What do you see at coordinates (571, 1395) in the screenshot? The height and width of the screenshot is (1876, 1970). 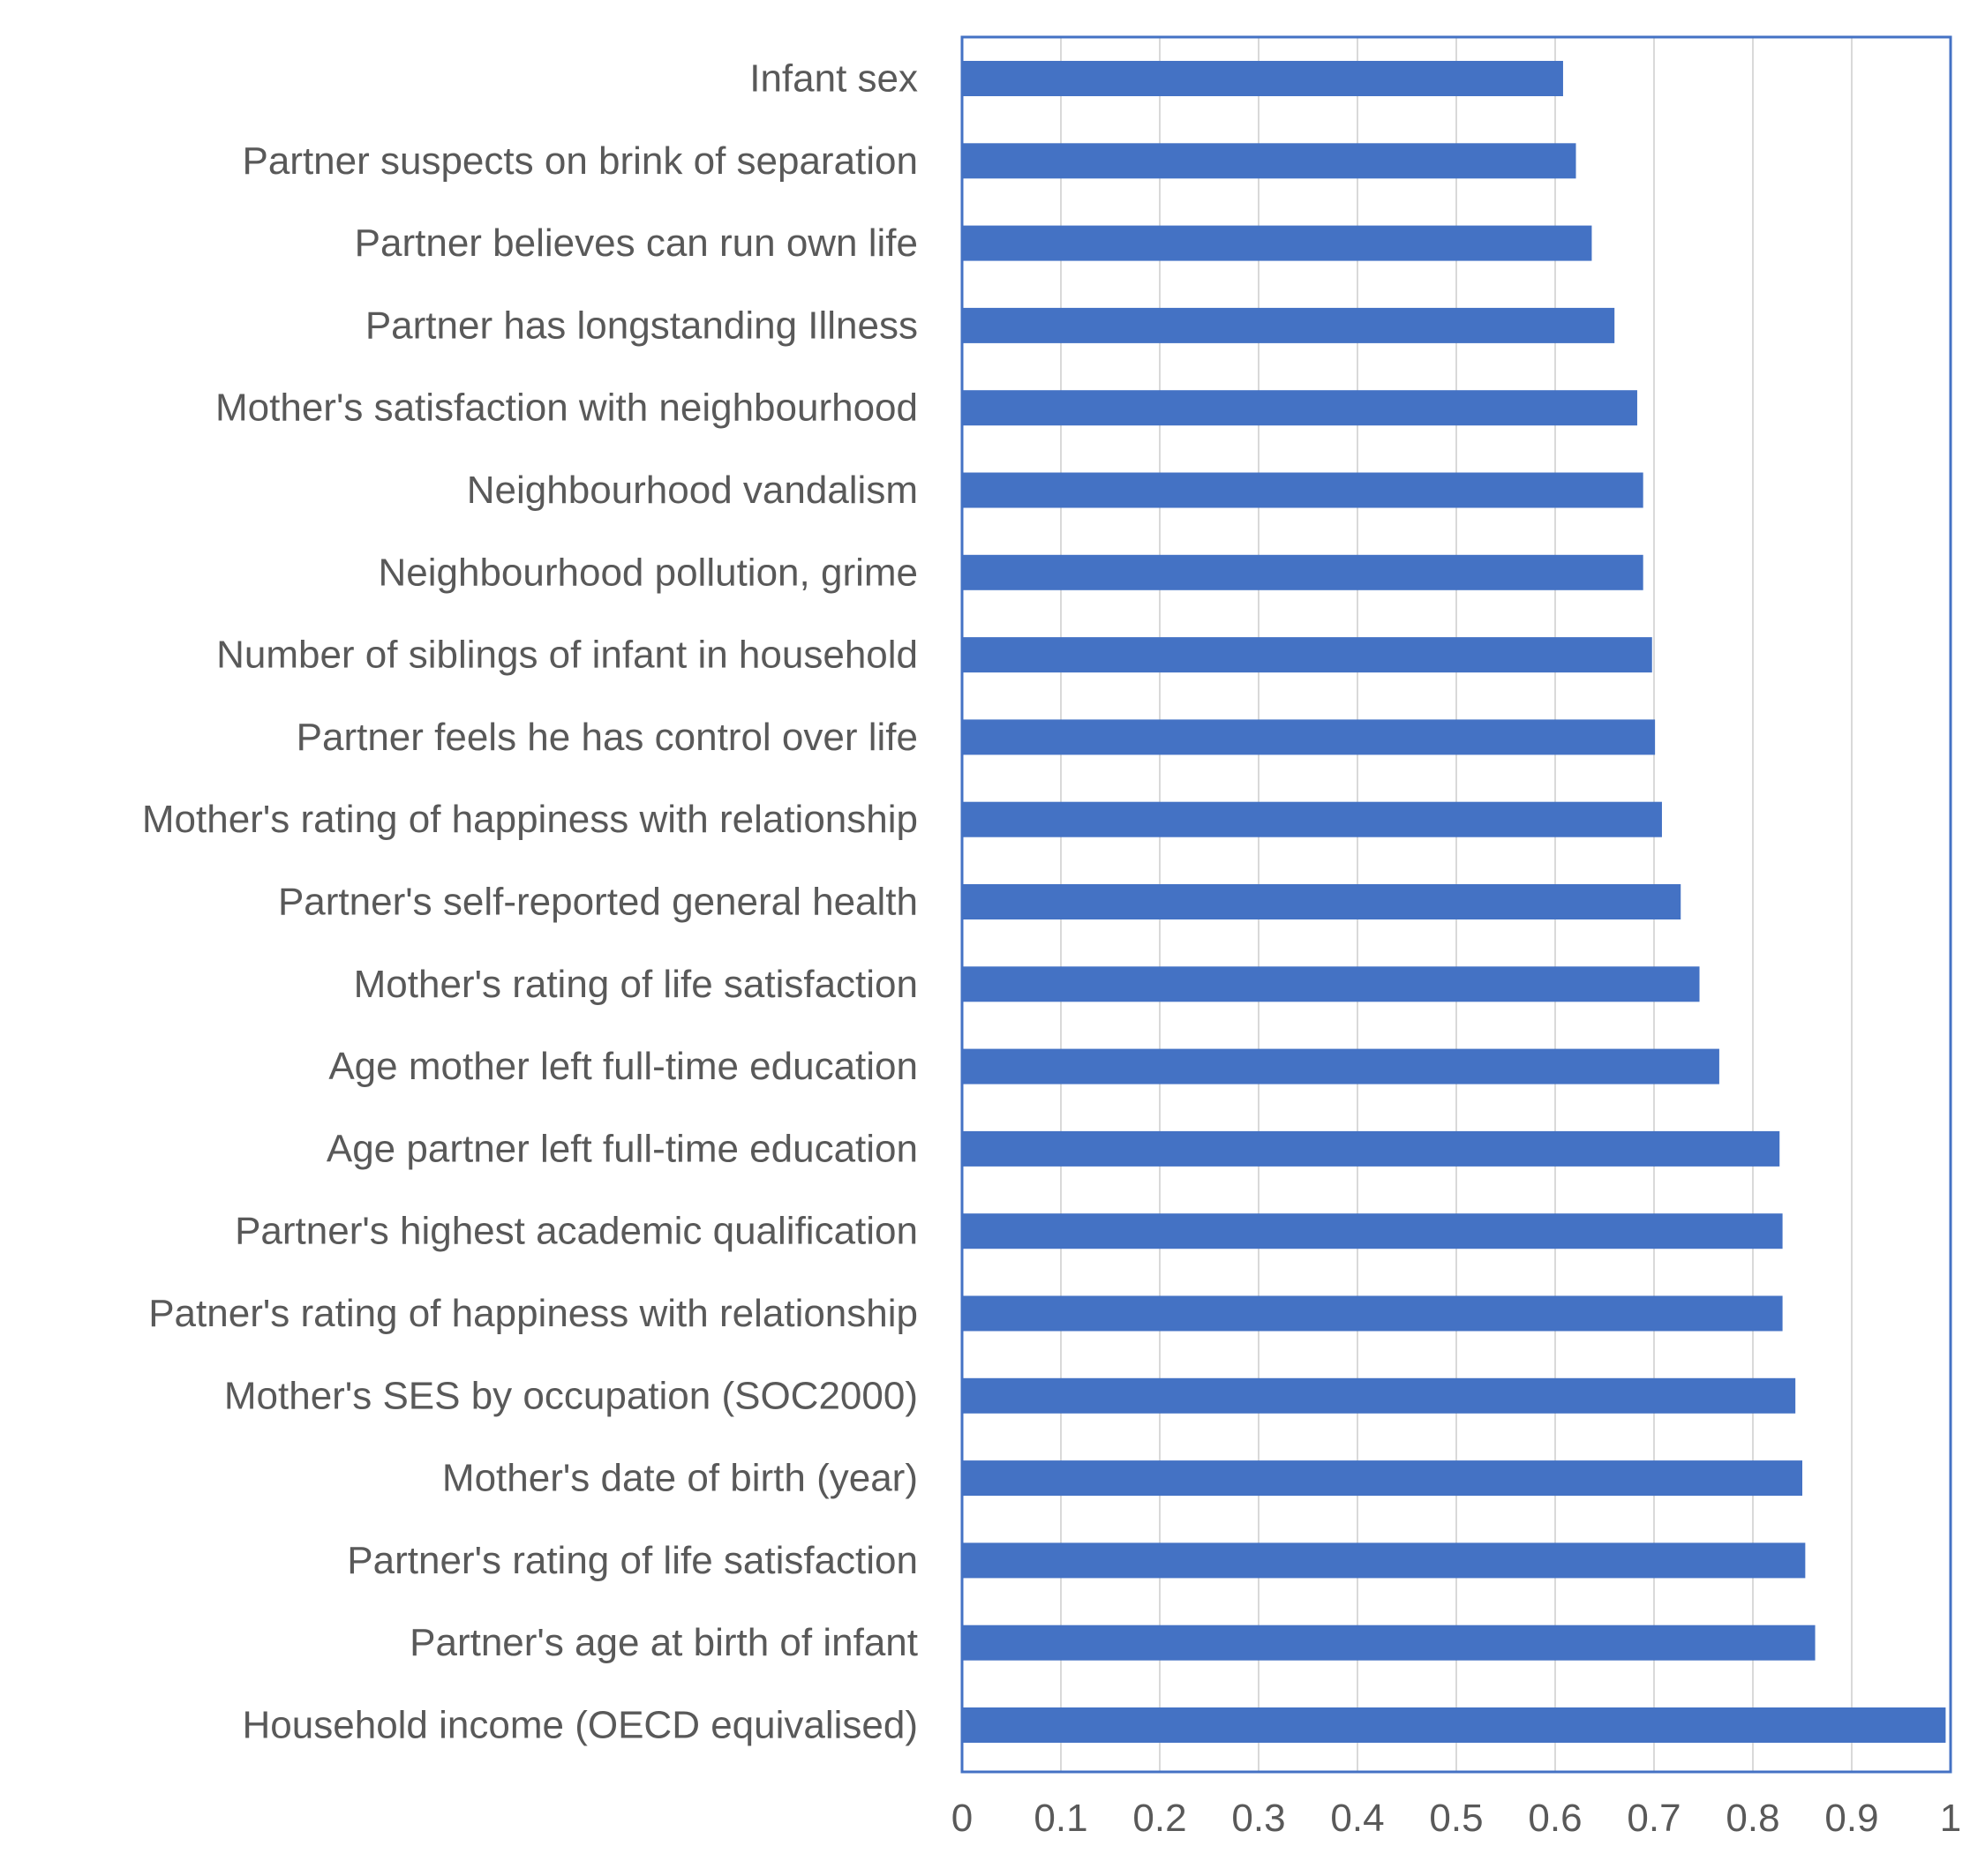 I see `category-label: Mother's SES by occupation (SOC2000)` at bounding box center [571, 1395].